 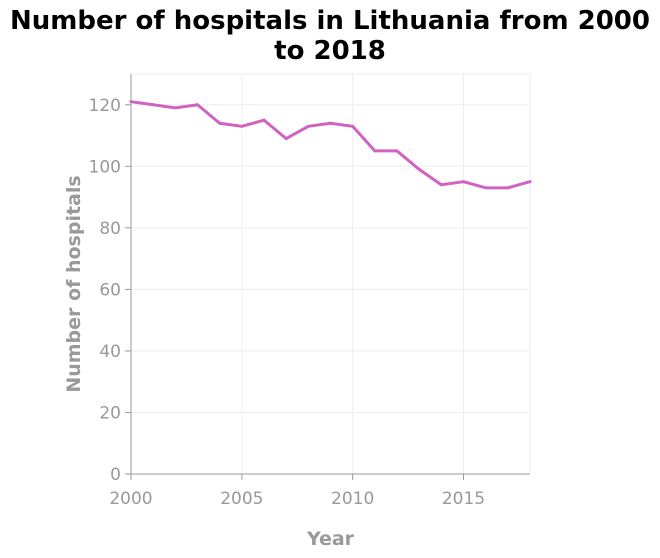 What do you see at coordinates (105, 106) in the screenshot?
I see `y-tick-label: 120` at bounding box center [105, 106].